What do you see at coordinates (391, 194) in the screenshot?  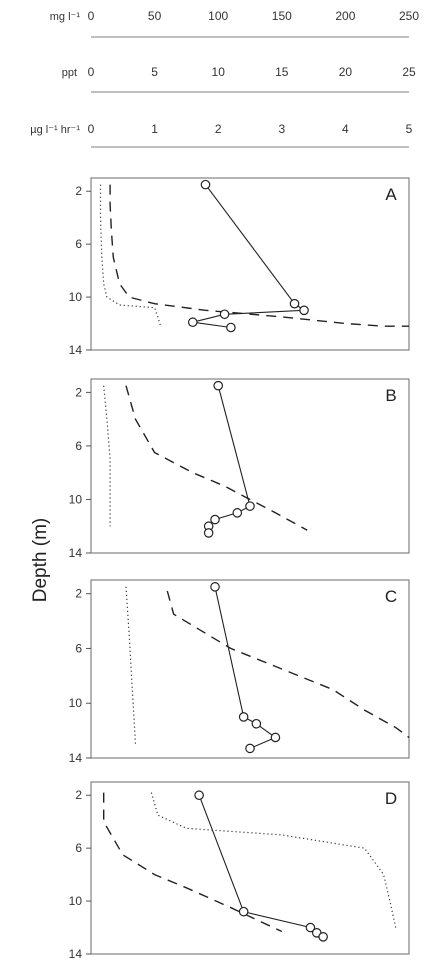 I see `panel-letter: A` at bounding box center [391, 194].